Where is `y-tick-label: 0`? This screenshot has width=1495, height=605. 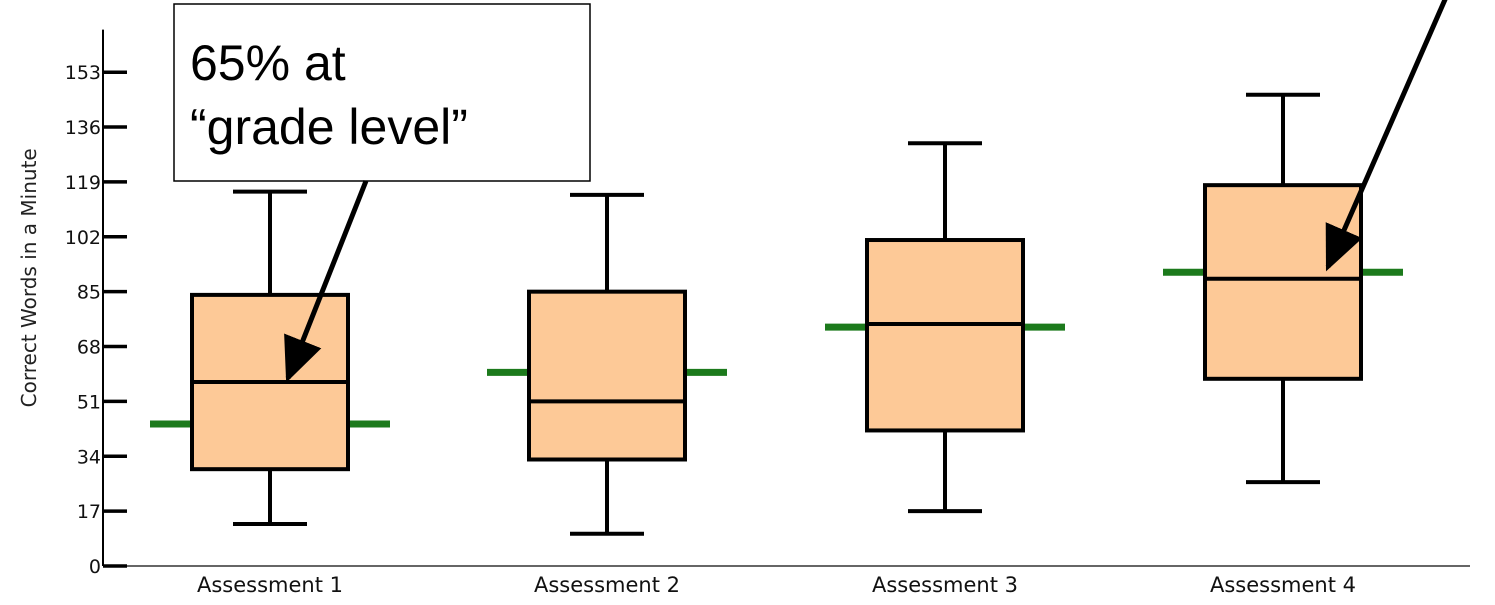
y-tick-label: 0 is located at coordinates (95, 567).